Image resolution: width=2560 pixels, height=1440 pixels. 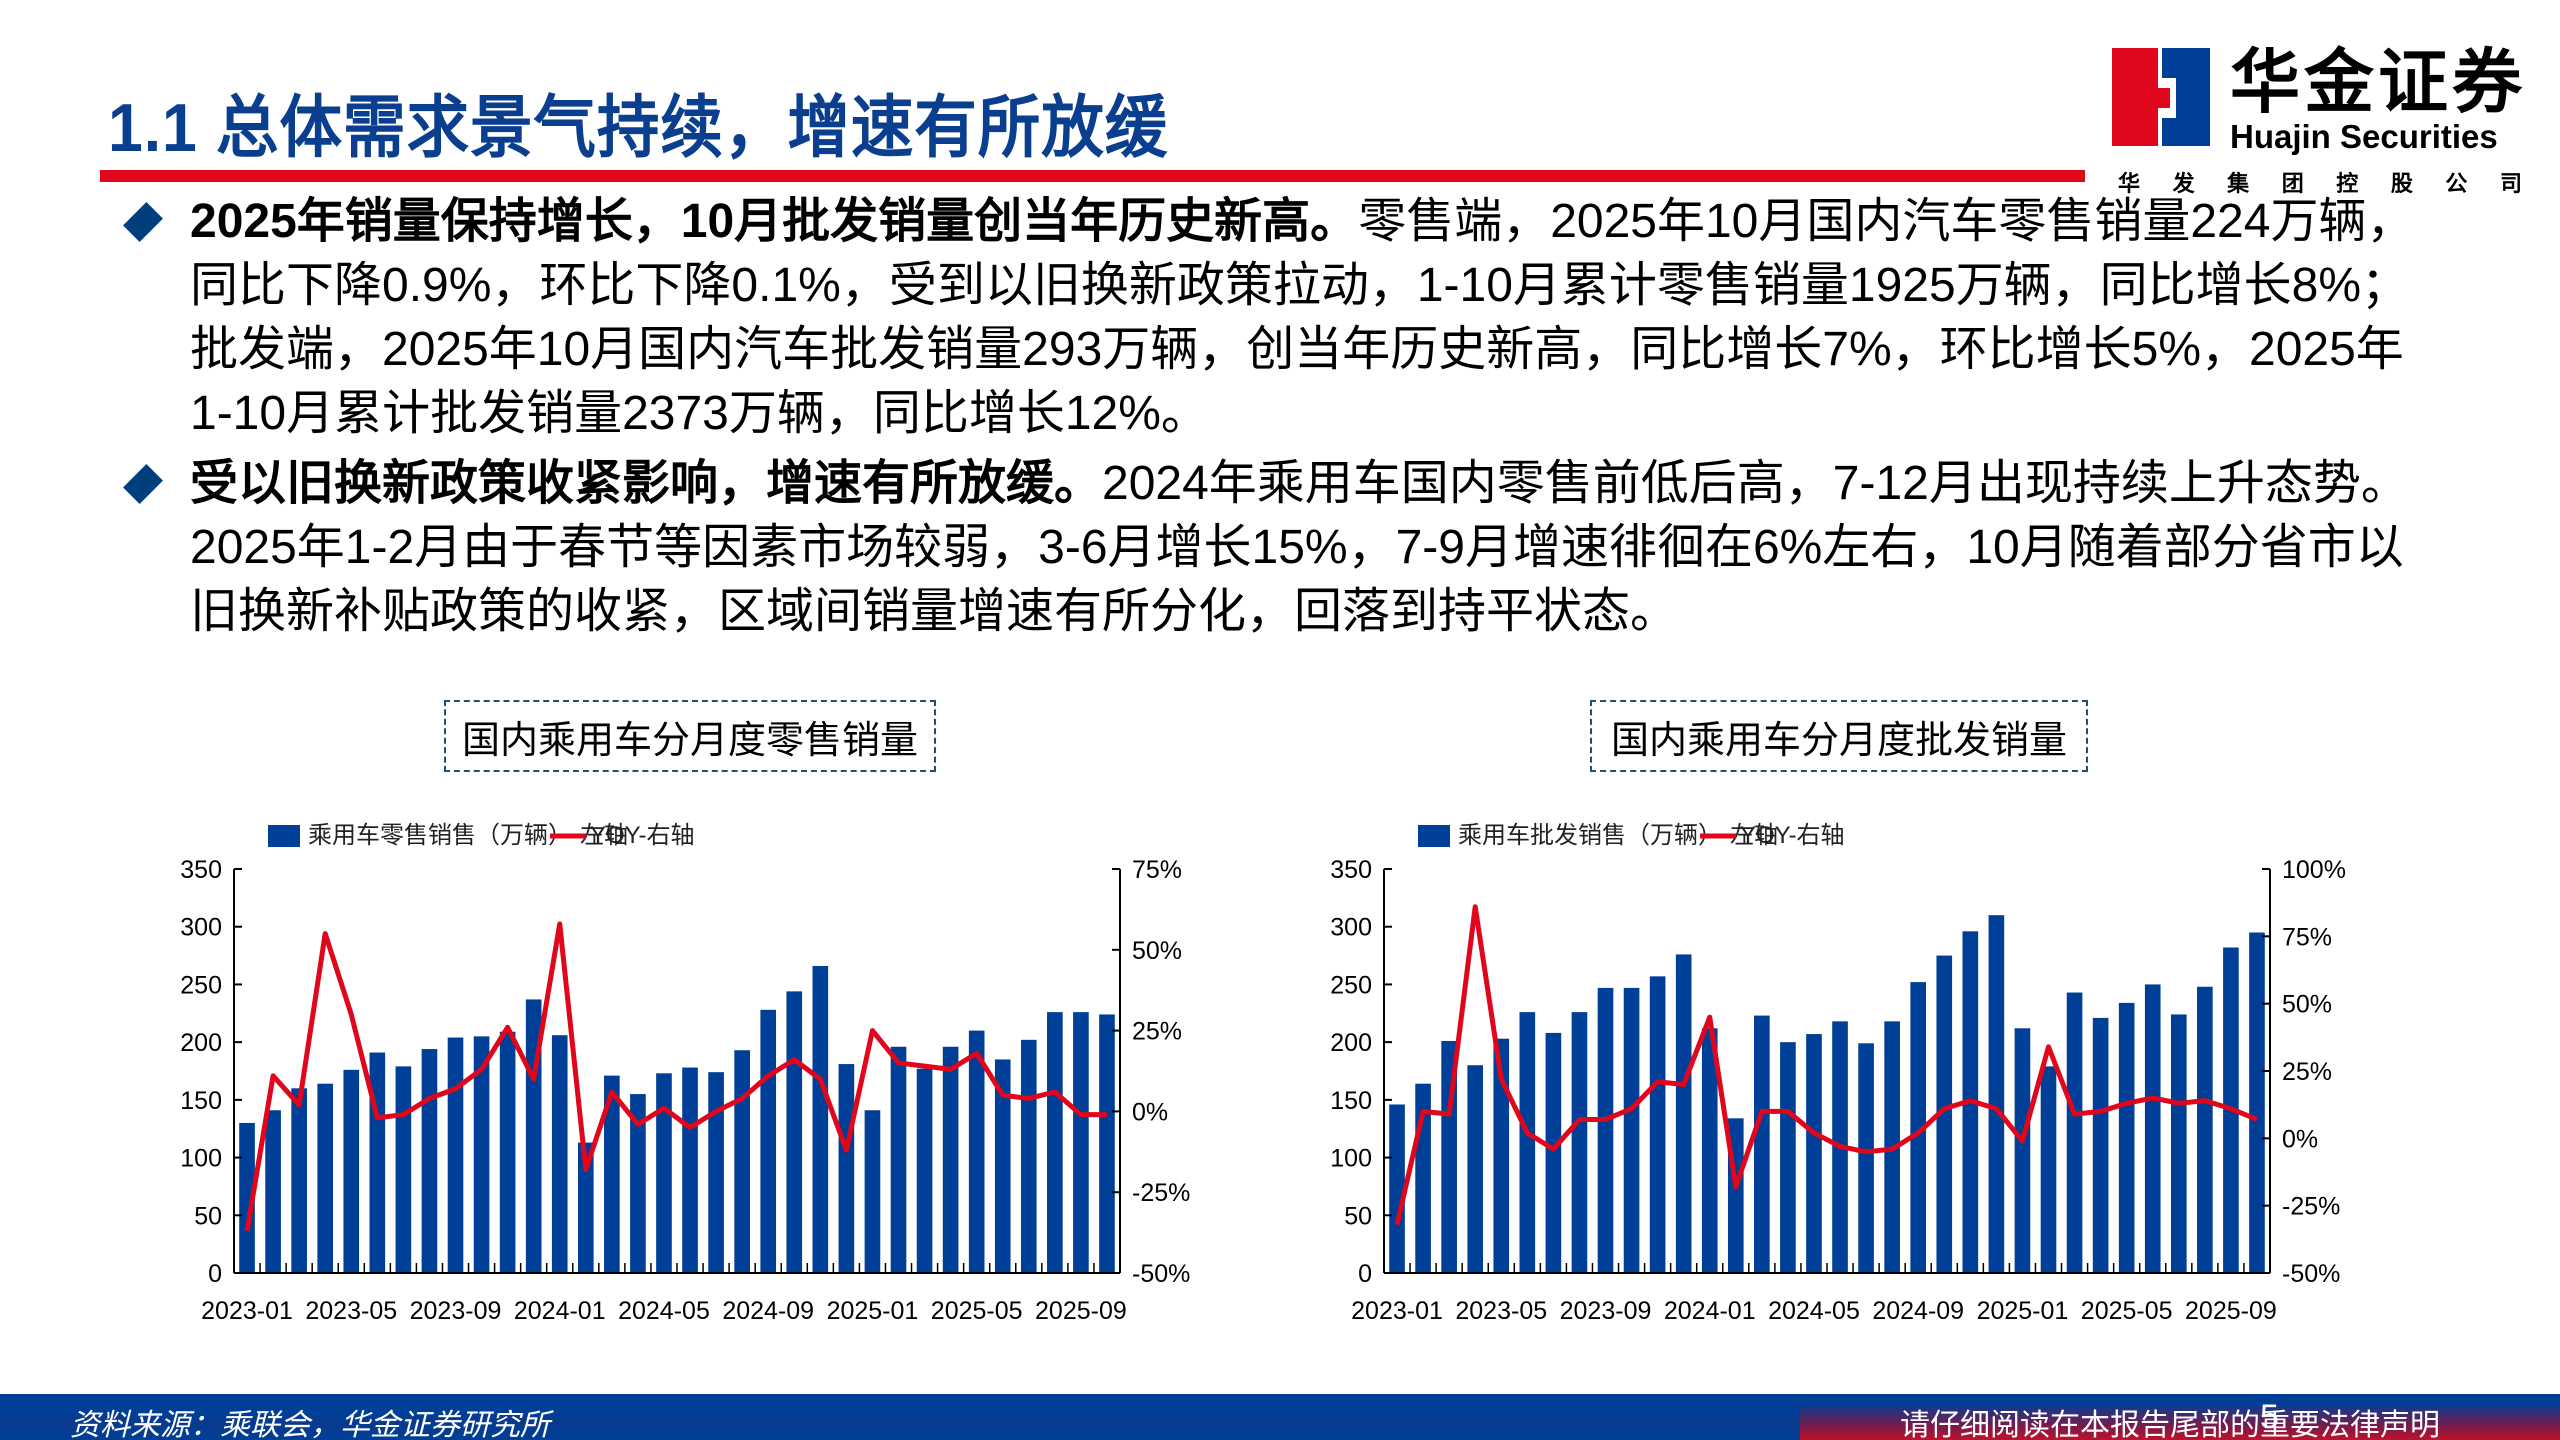 I want to click on svg-text: 2025-09, so click(x=1081, y=1311).